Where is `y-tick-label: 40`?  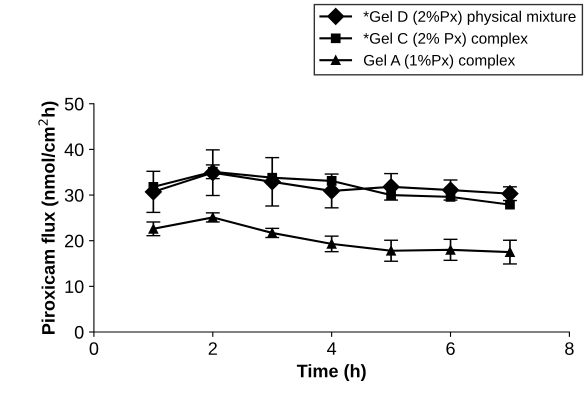
y-tick-label: 40 is located at coordinates (74, 149).